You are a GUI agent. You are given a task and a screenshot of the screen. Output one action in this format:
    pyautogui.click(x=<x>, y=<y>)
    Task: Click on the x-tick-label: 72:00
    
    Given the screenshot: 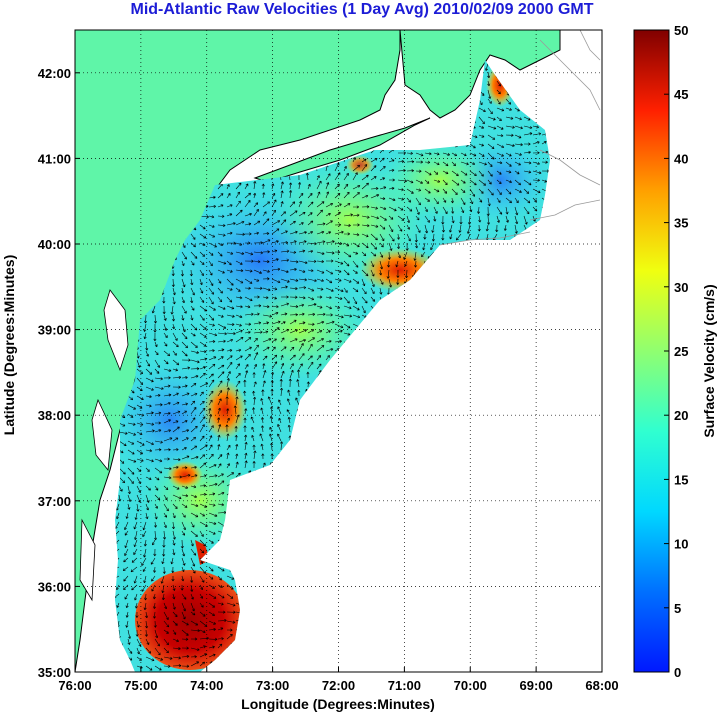 What is the action you would take?
    pyautogui.click(x=338, y=685)
    